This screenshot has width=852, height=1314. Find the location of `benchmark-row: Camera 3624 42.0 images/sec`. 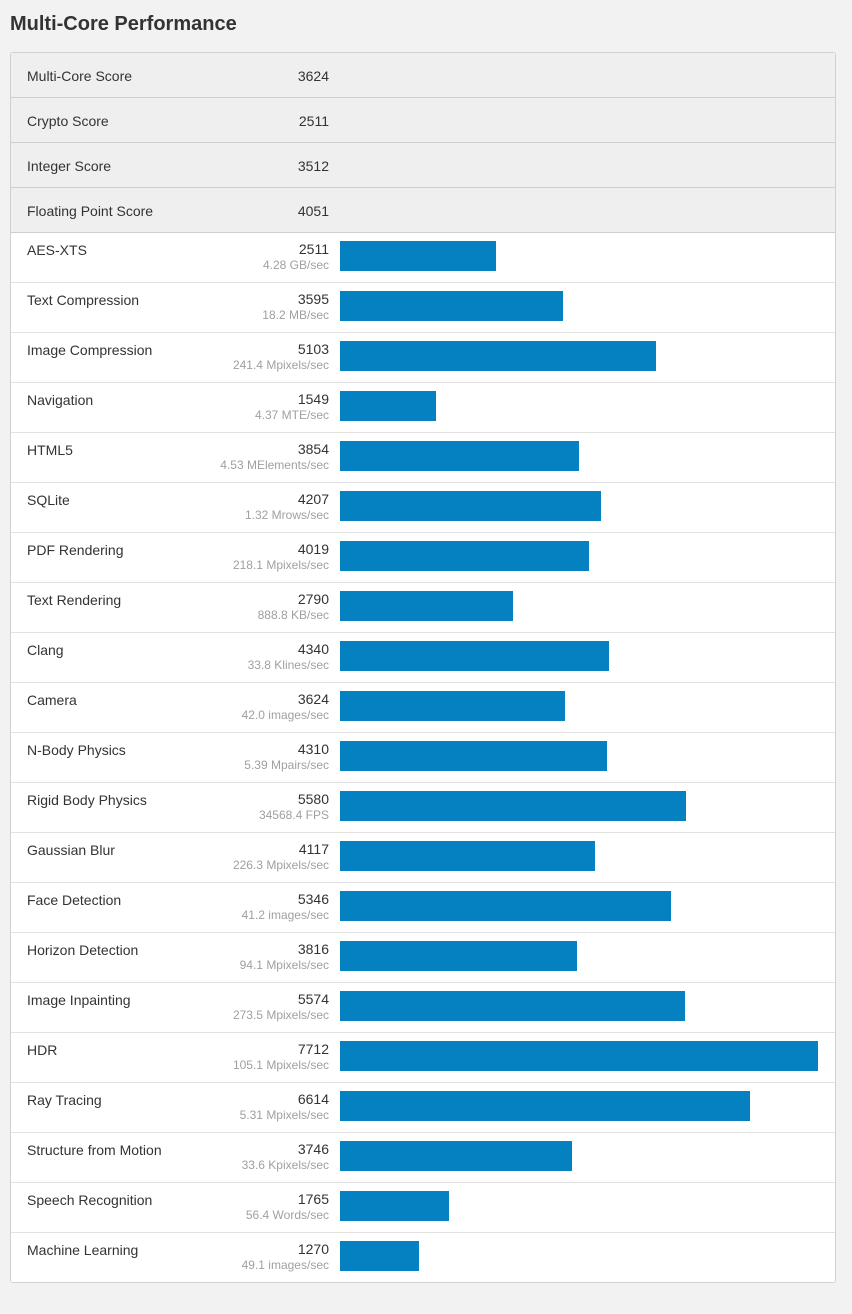

benchmark-row: Camera 3624 42.0 images/sec is located at coordinates (423, 708).